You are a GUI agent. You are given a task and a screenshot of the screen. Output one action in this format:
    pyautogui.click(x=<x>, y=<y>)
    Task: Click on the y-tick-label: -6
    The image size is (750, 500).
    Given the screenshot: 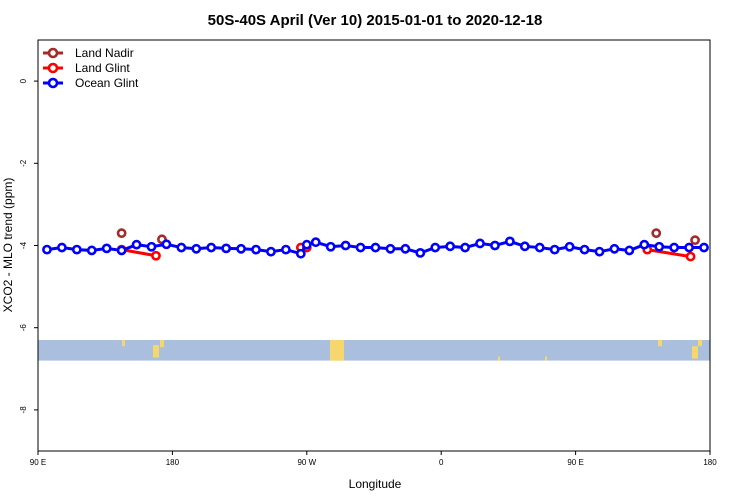 What is the action you would take?
    pyautogui.click(x=23, y=328)
    